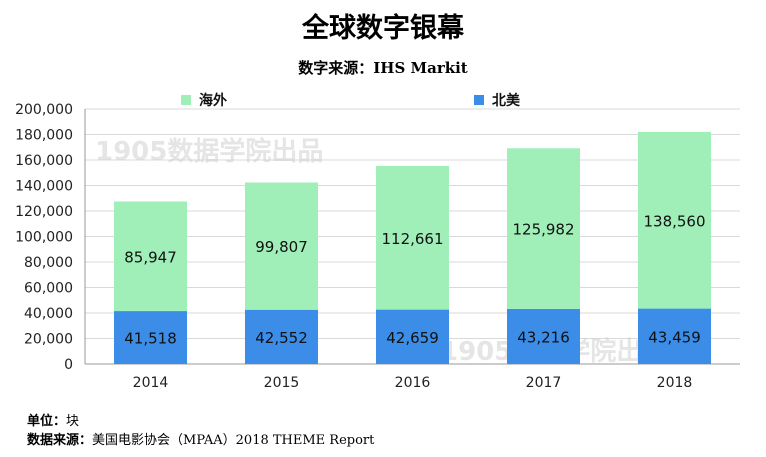 This screenshot has width=766, height=457. Describe the element at coordinates (233, 440) in the screenshot. I see `data-source-value: 美国电影协会（MPAA）2018 THEME Report` at that location.